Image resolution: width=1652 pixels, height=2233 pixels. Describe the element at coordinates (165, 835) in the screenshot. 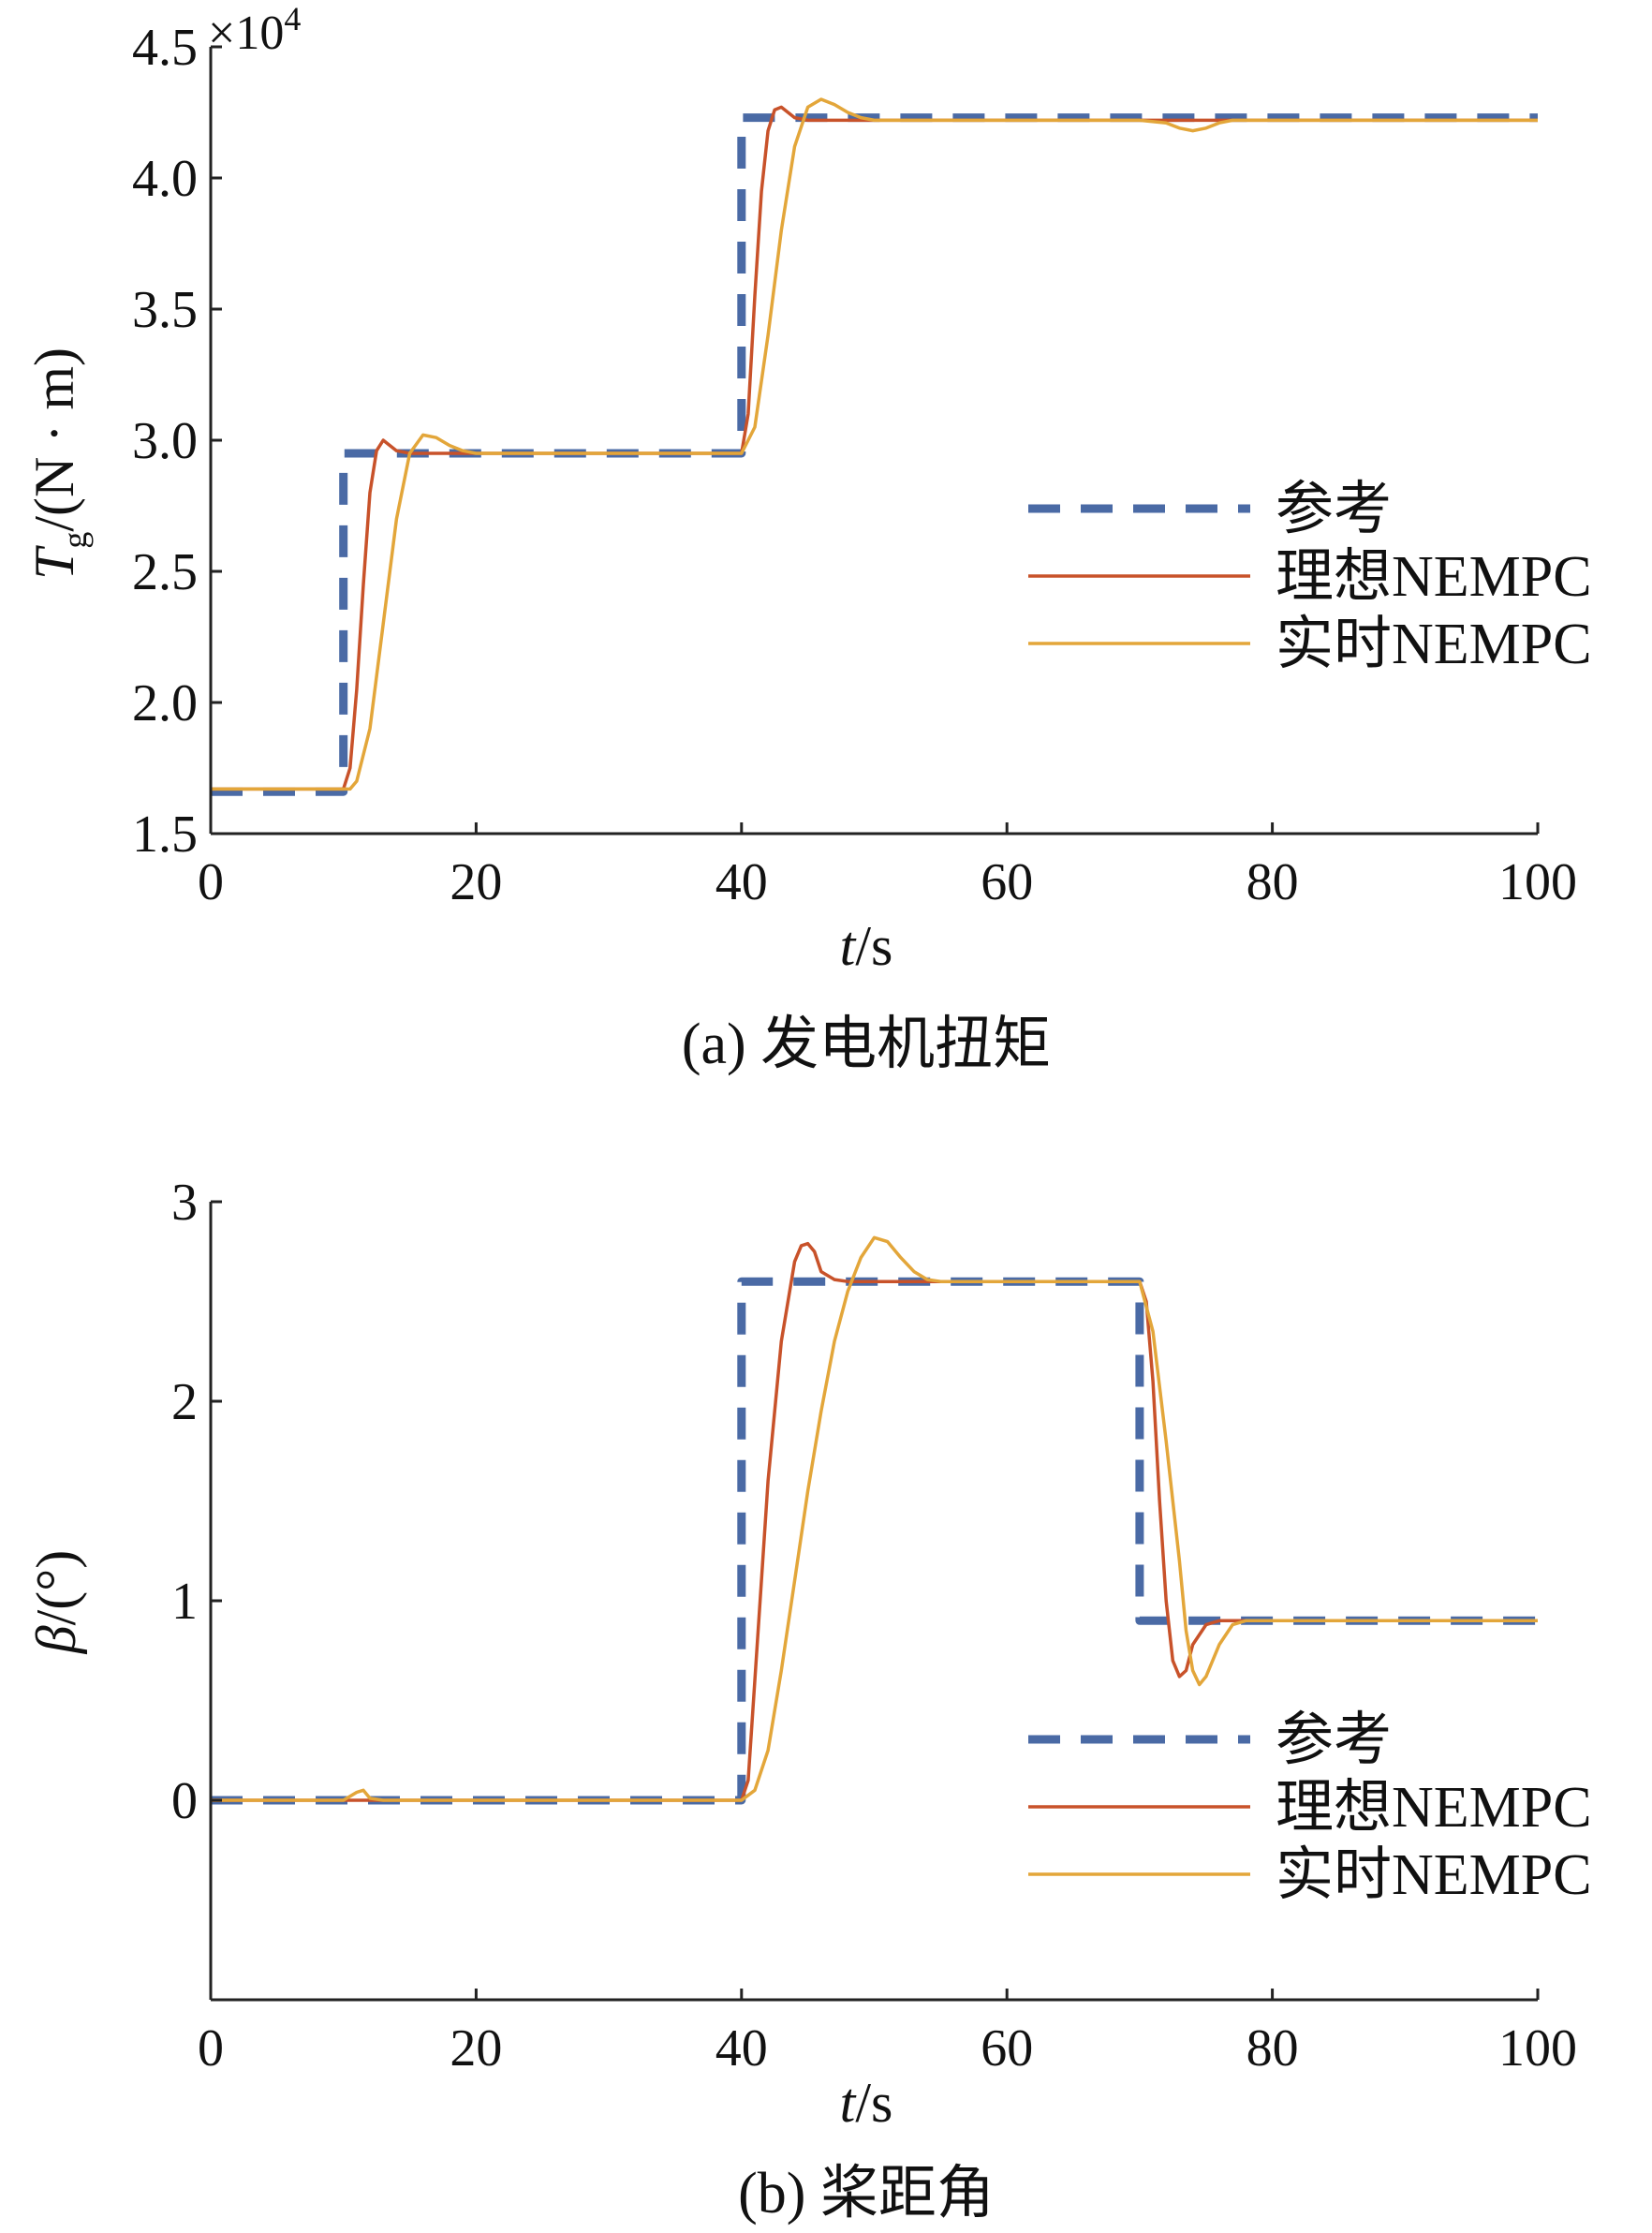

I see `panel-a-y-tick-label: 1.5` at that location.